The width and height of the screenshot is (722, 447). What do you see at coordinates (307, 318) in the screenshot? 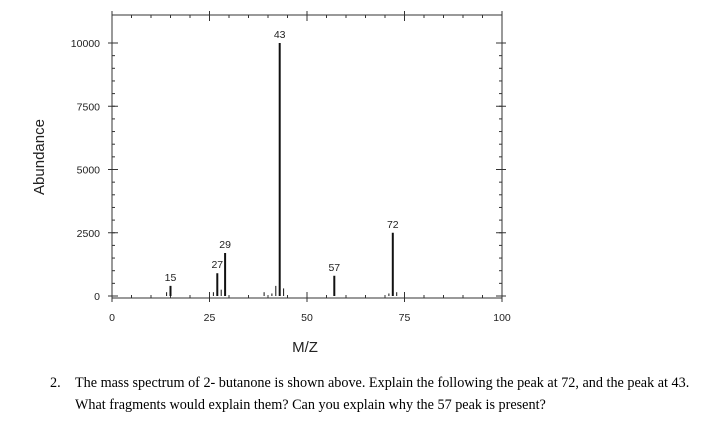
I see `x-tick-label: 50` at bounding box center [307, 318].